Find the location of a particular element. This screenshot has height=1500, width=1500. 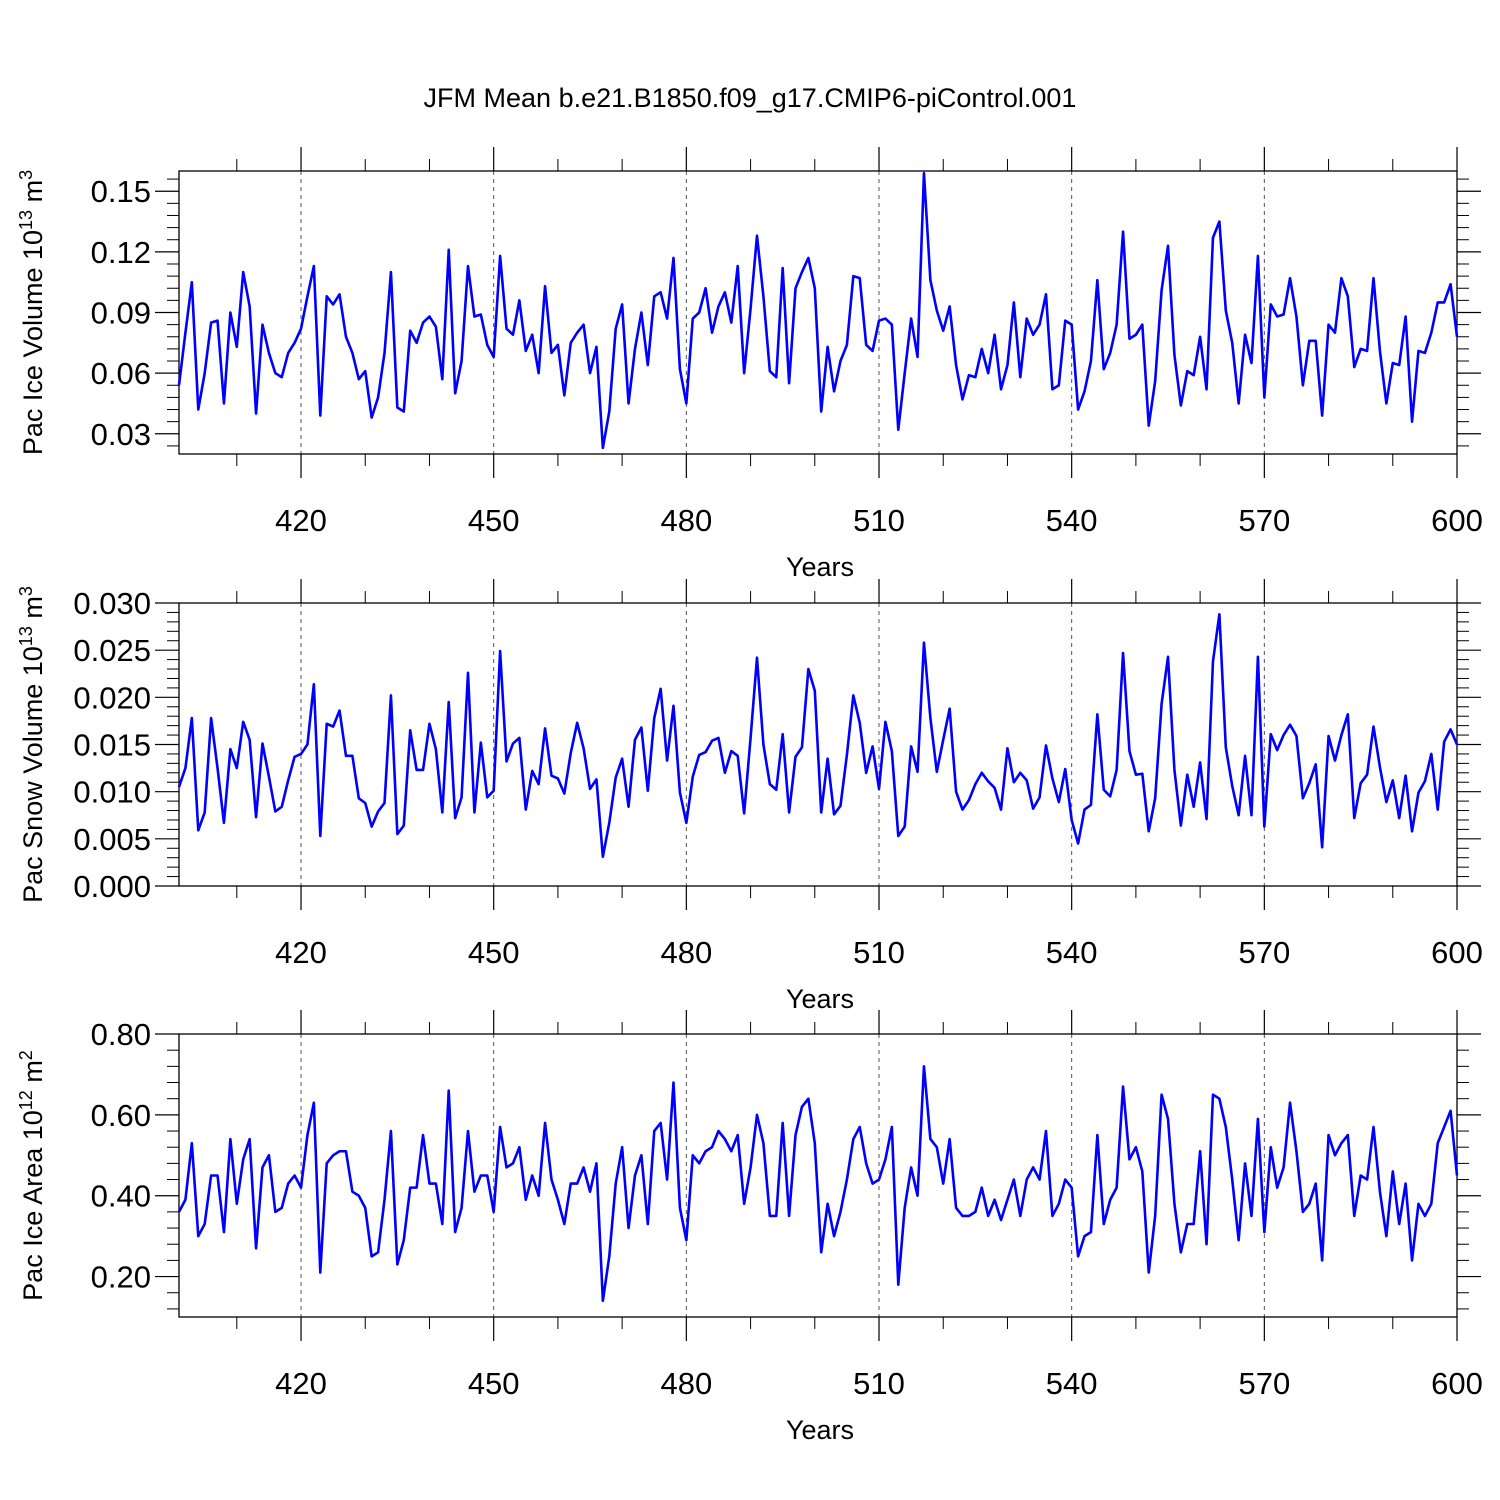

y-tick-label: 0.030 is located at coordinates (112, 603).